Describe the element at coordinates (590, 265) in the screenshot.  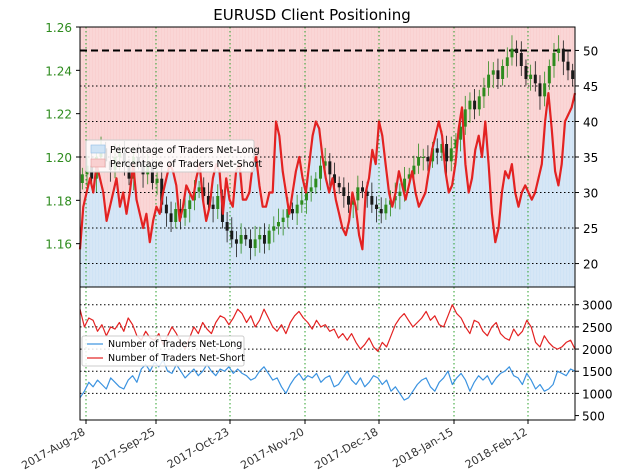
I see `percent-tick-label: 20` at that location.